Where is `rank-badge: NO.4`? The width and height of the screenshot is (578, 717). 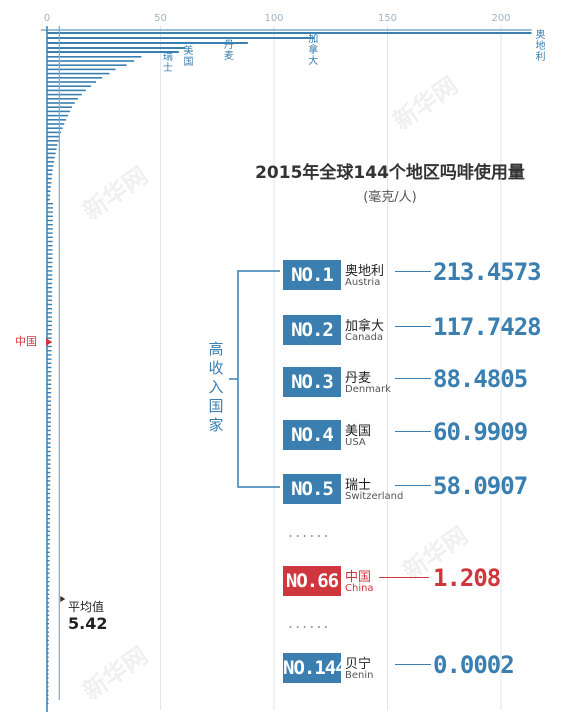
rank-badge: NO.4 is located at coordinates (312, 435).